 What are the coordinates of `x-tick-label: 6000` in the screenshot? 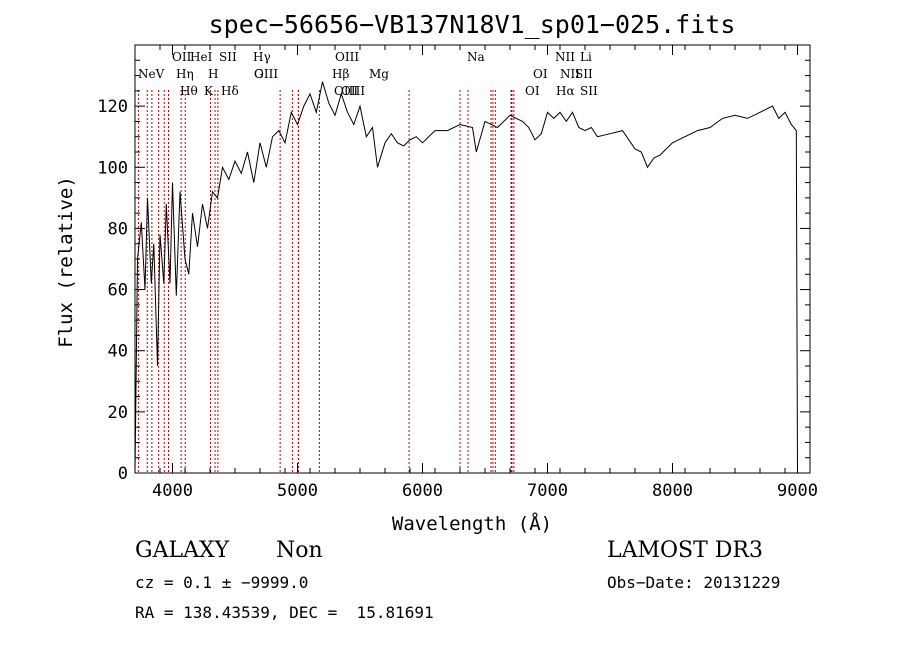 It's located at (422, 491).